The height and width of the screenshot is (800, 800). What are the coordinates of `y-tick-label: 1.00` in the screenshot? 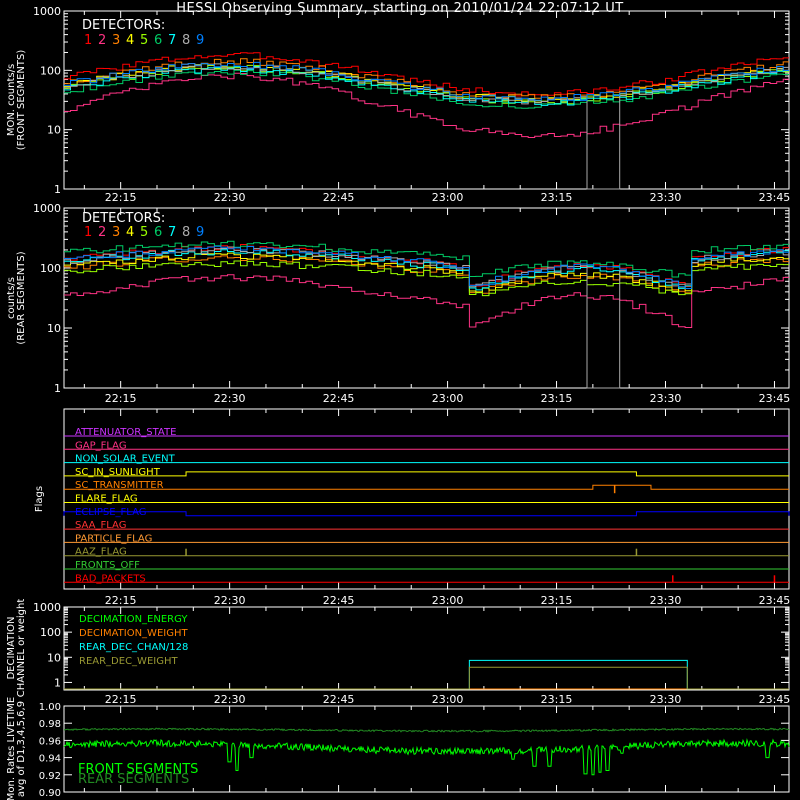 It's located at (50, 707).